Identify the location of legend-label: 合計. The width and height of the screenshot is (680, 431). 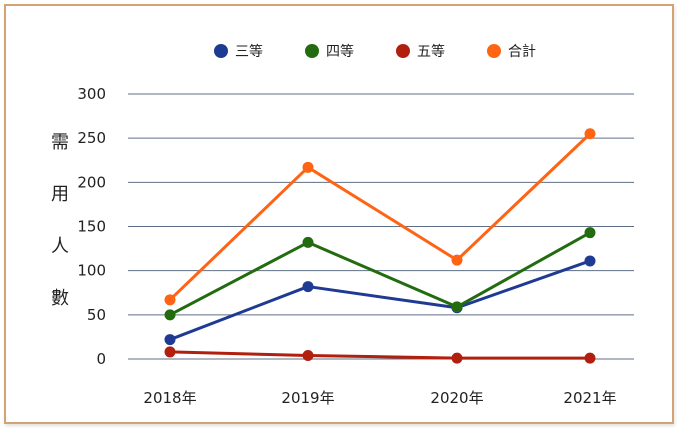
(522, 52).